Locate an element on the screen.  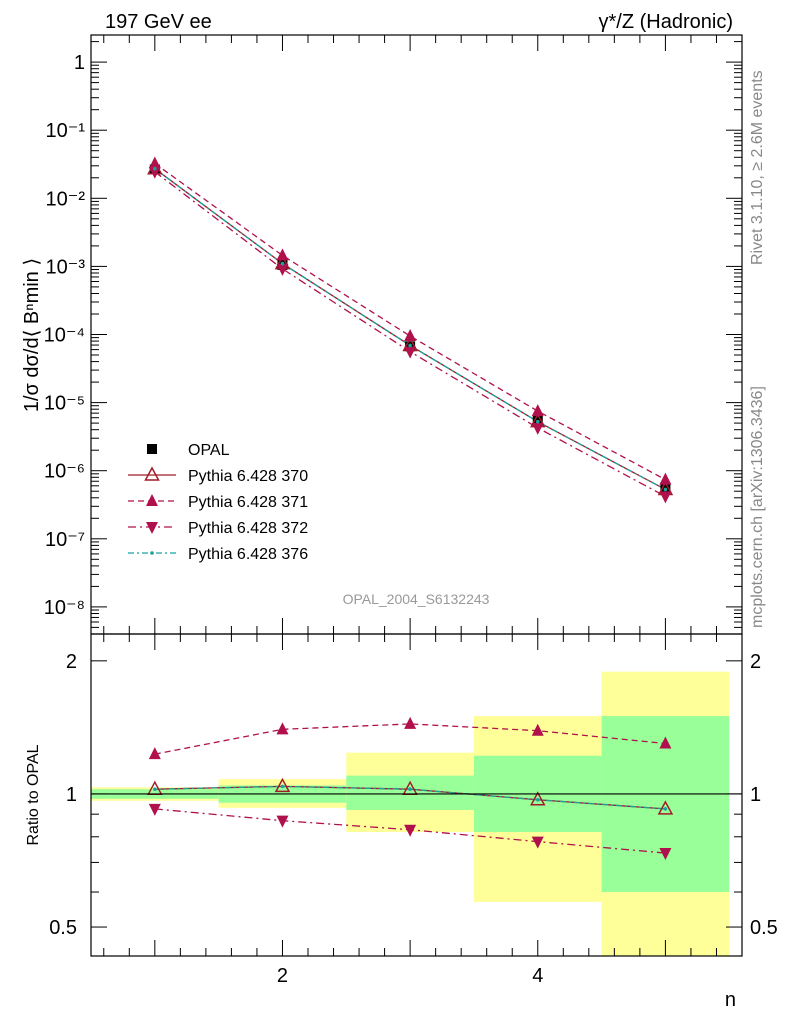
legend-entry-label: Pythia 6.428 371 is located at coordinates (248, 502).